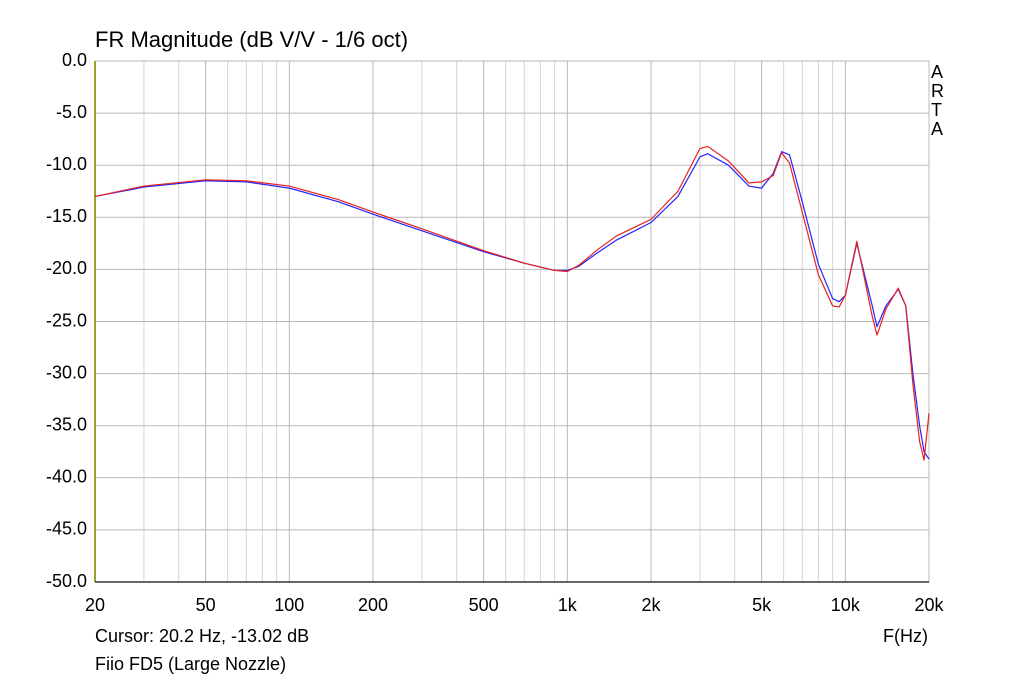 The height and width of the screenshot is (681, 1023). What do you see at coordinates (66, 164) in the screenshot?
I see `y-tick-label: -10.0` at bounding box center [66, 164].